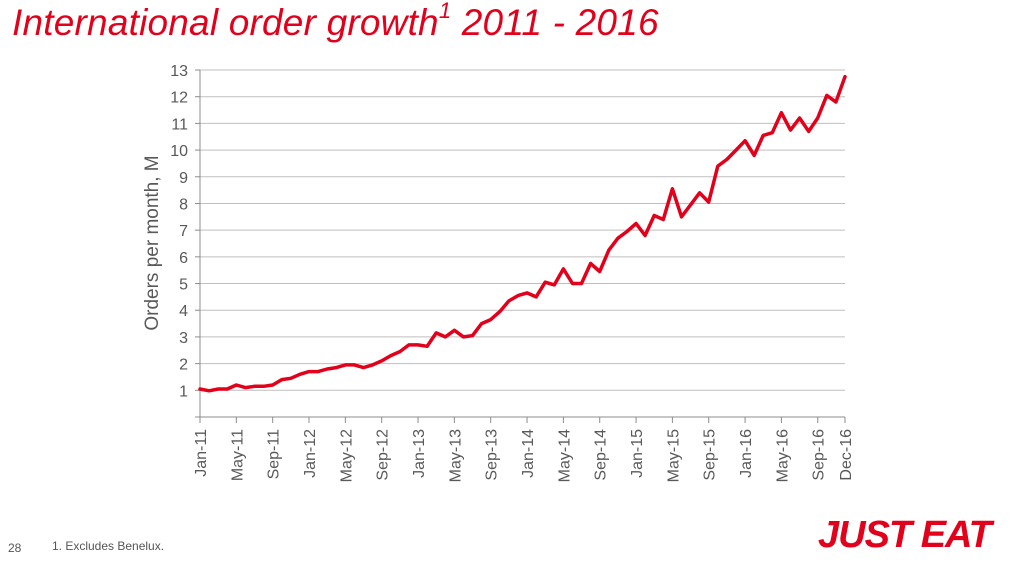  What do you see at coordinates (528, 453) in the screenshot?
I see `x-tick-label: Jan-14` at bounding box center [528, 453].